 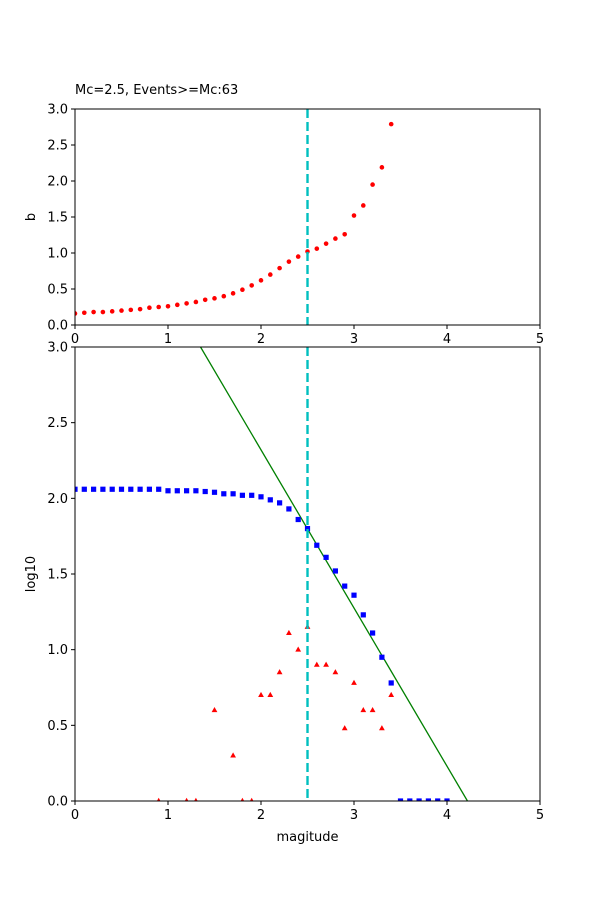 What do you see at coordinates (57, 575) in the screenshot?
I see `y-tick-label: 1.5` at bounding box center [57, 575].